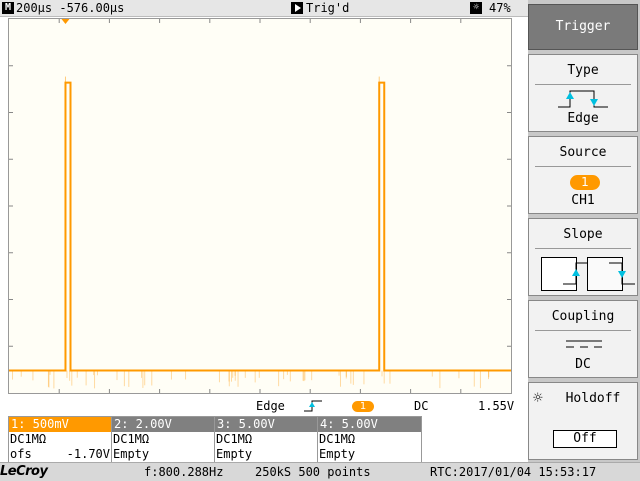  I want to click on holdoff-knob-icon: ☼, so click(538, 397).